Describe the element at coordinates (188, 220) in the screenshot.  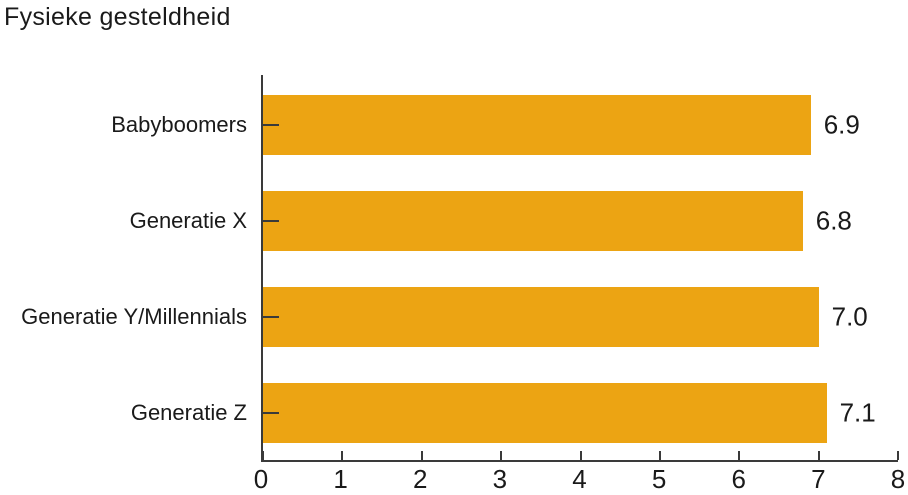
I see `category-label: Generatie X` at that location.